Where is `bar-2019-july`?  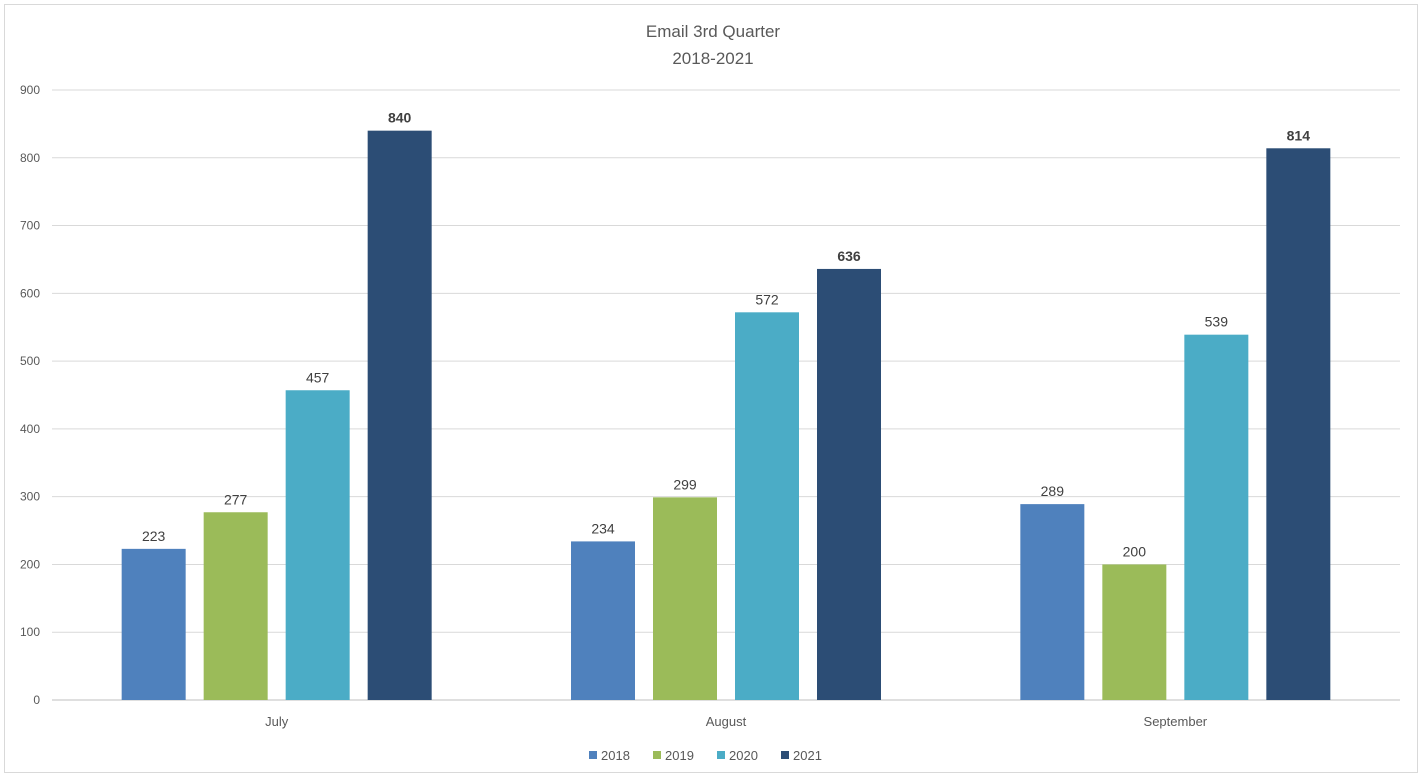
bar-2019-july is located at coordinates (235, 606).